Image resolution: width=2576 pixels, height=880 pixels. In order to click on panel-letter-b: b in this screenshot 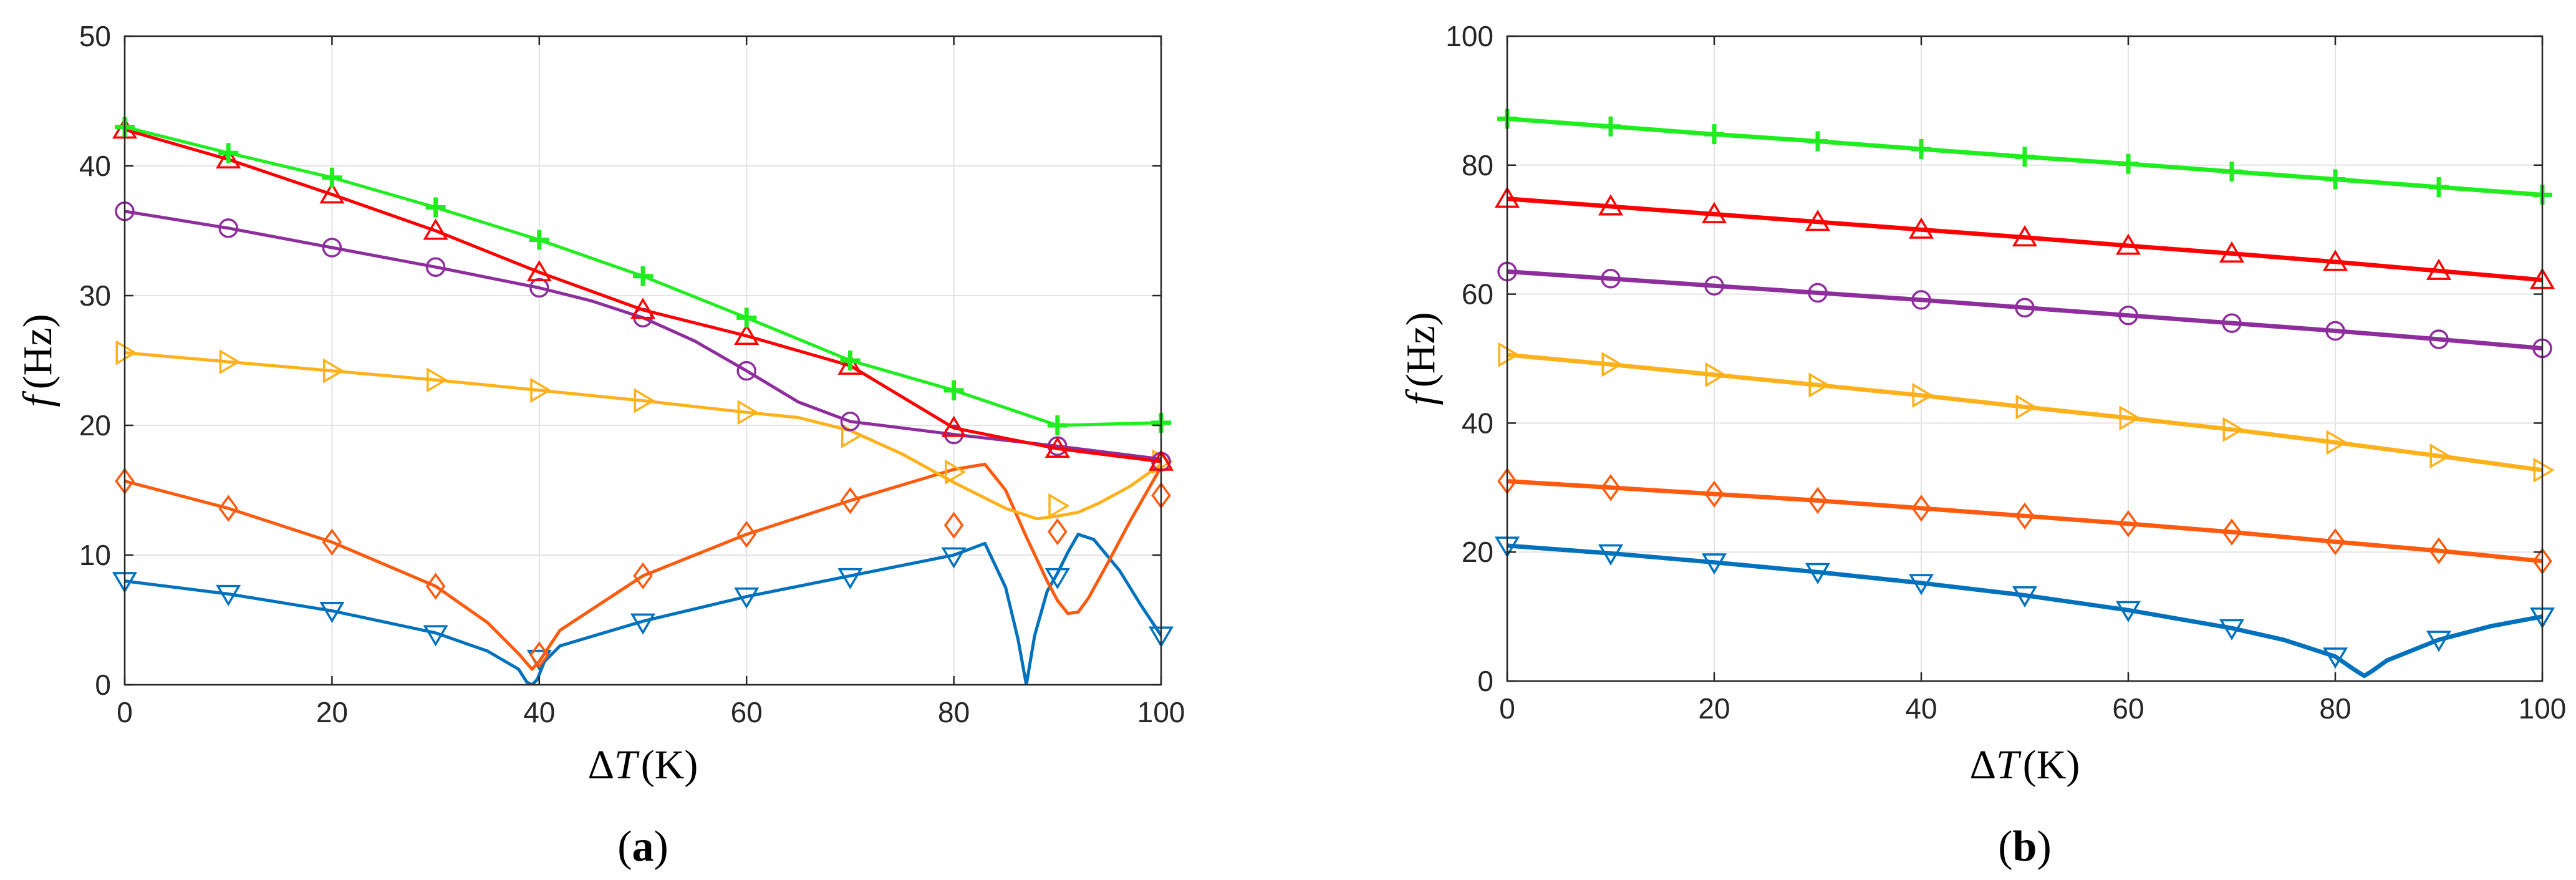, I will do `click(2025, 847)`.